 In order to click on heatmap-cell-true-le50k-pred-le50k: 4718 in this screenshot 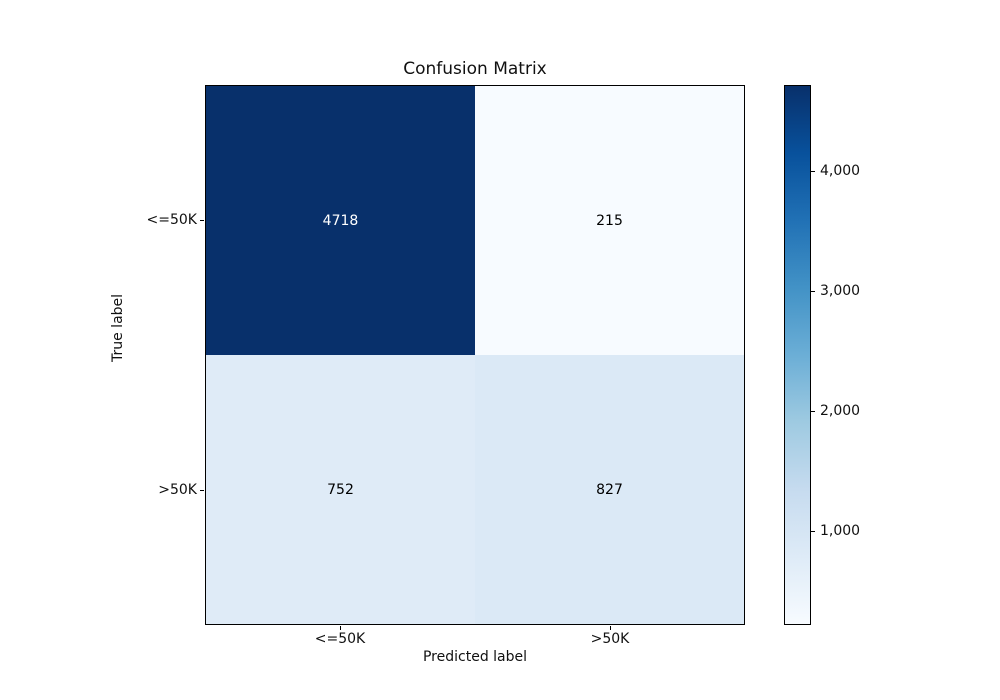, I will do `click(340, 220)`.